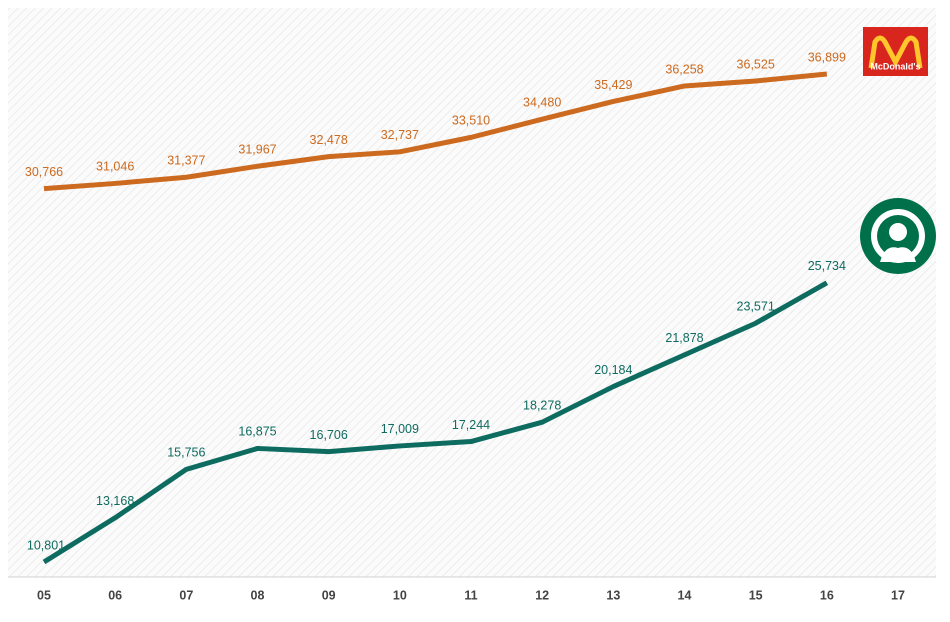 The width and height of the screenshot is (950, 622). Describe the element at coordinates (756, 595) in the screenshot. I see `x-tick-label: 15` at that location.